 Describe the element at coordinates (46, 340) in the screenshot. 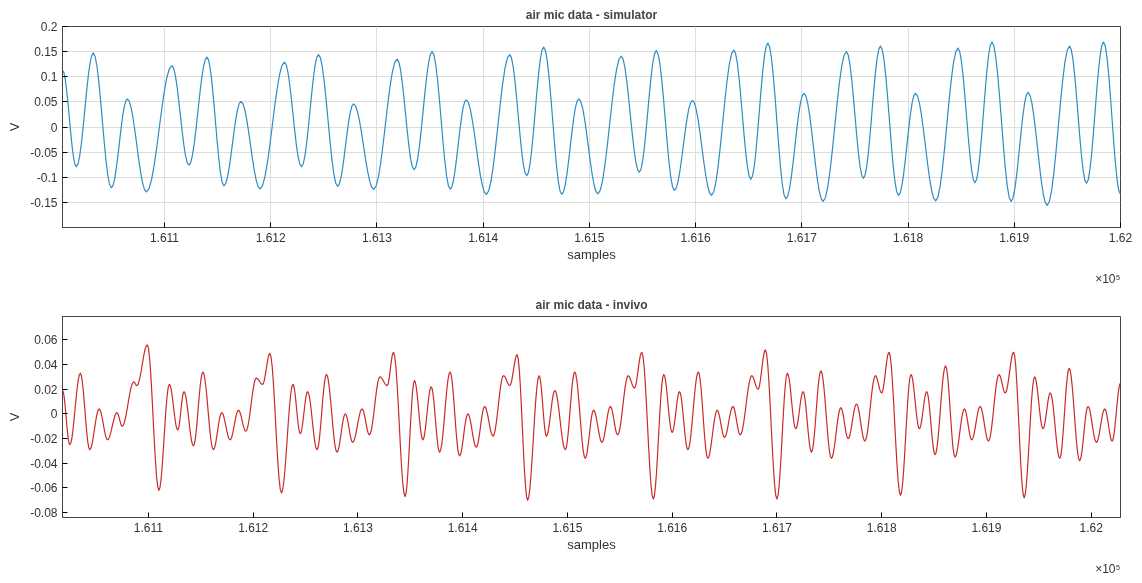

I see `y-tick-label: 0.06` at that location.